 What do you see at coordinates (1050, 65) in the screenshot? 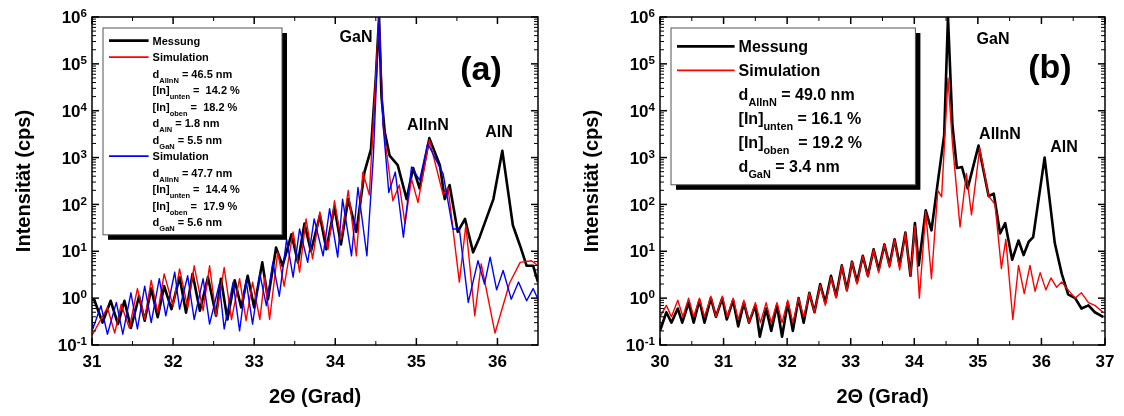
I see `annotation: (b)` at bounding box center [1050, 65].